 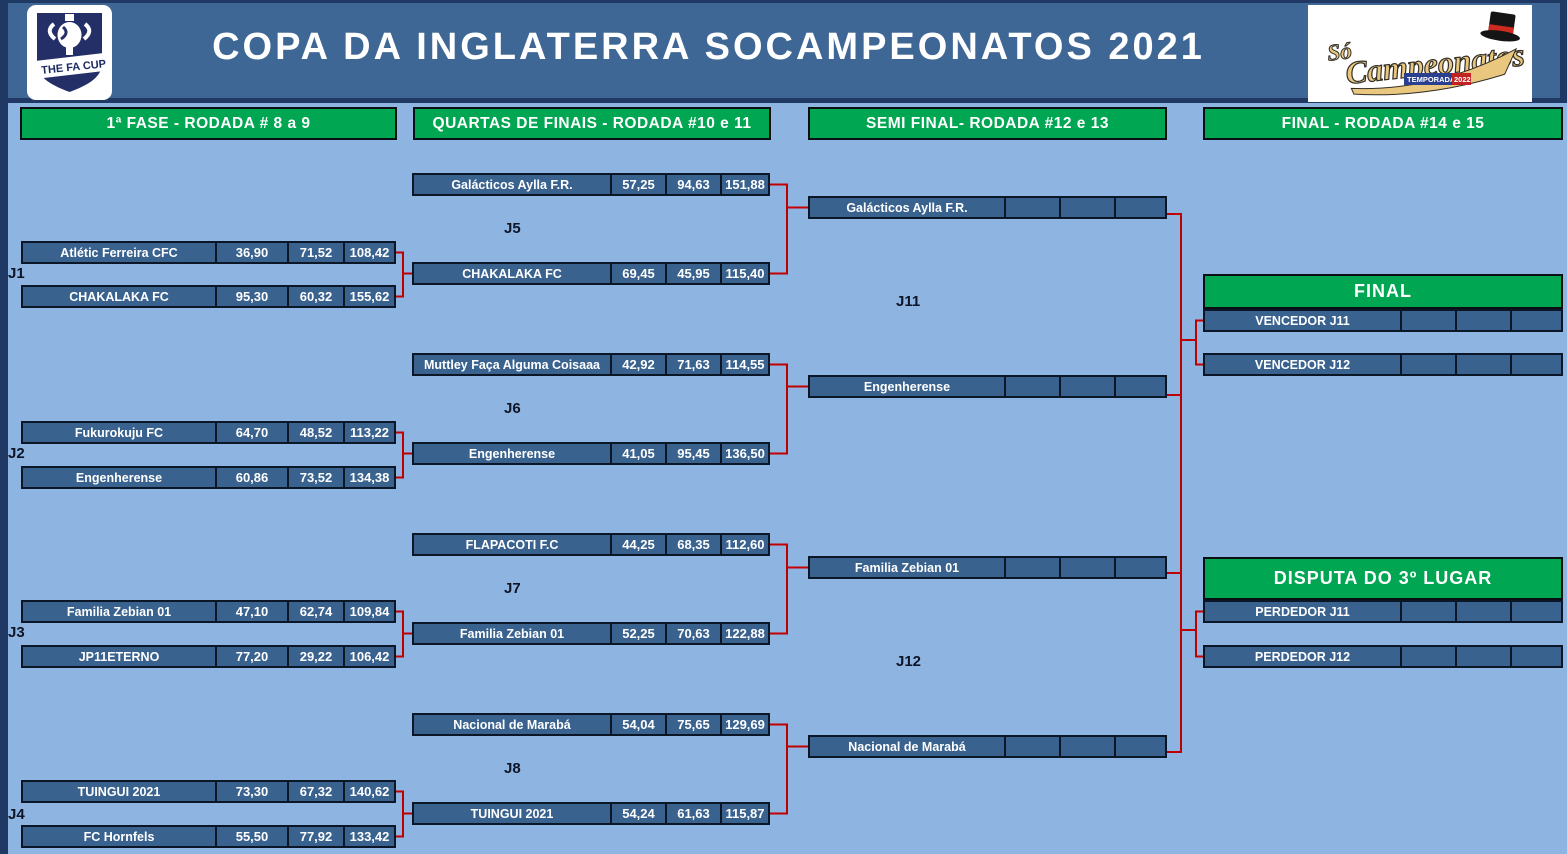 What do you see at coordinates (1302, 611) in the screenshot?
I see `team-name: PERDEDOR J11` at bounding box center [1302, 611].